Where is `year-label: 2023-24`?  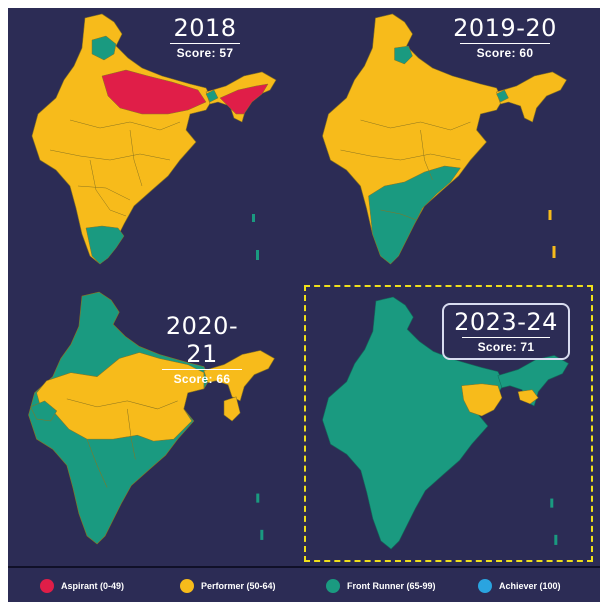 year-label: 2023-24 is located at coordinates (506, 322).